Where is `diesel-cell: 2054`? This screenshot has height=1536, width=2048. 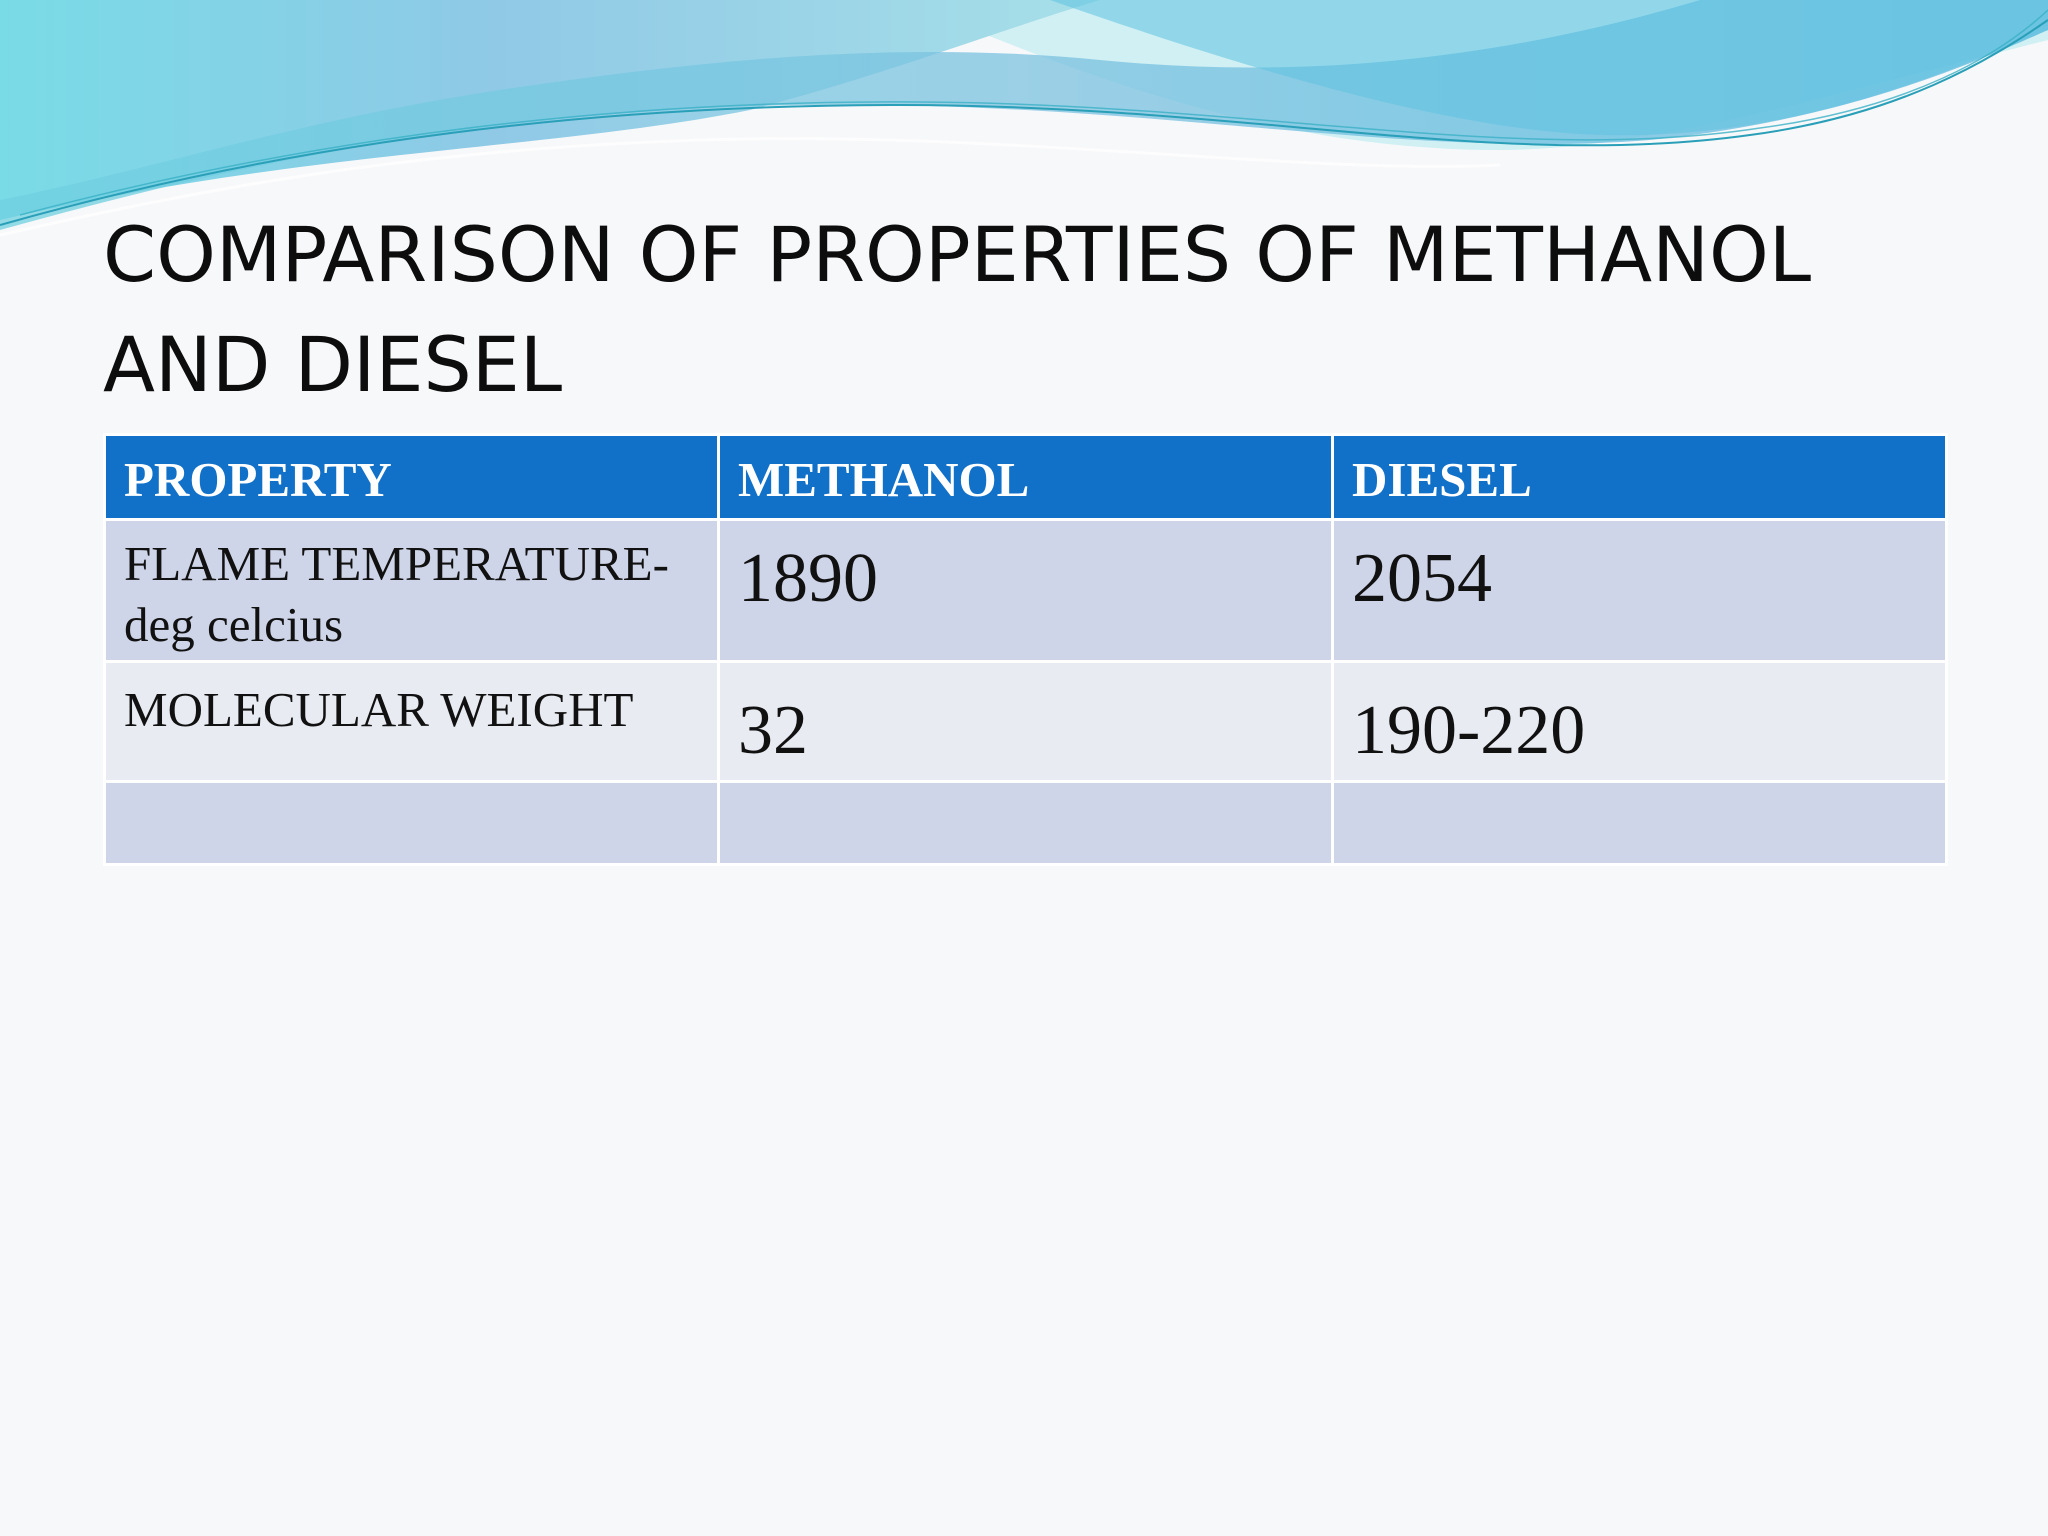 diesel-cell: 2054 is located at coordinates (1639, 590).